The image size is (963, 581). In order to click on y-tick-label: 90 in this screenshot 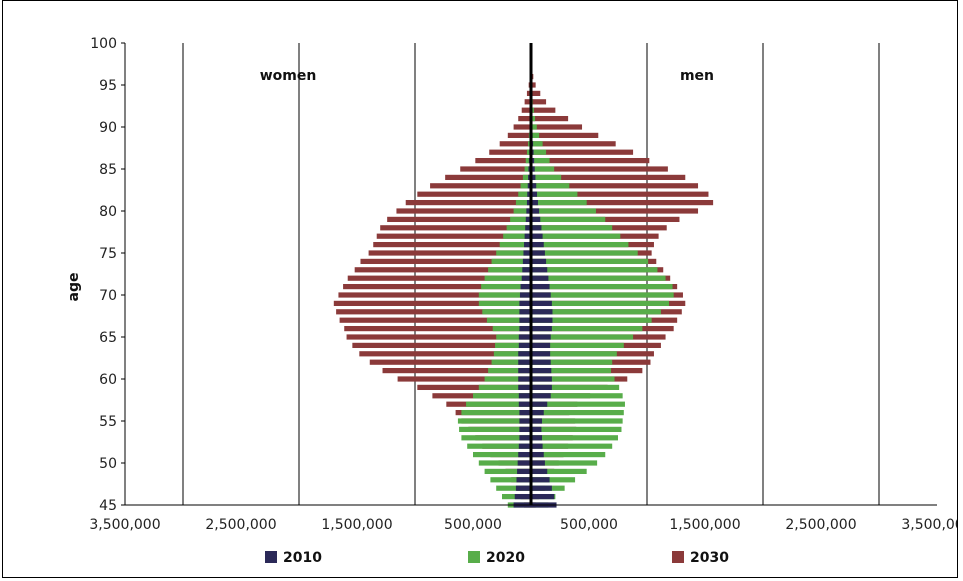, I will do `click(108, 128)`.